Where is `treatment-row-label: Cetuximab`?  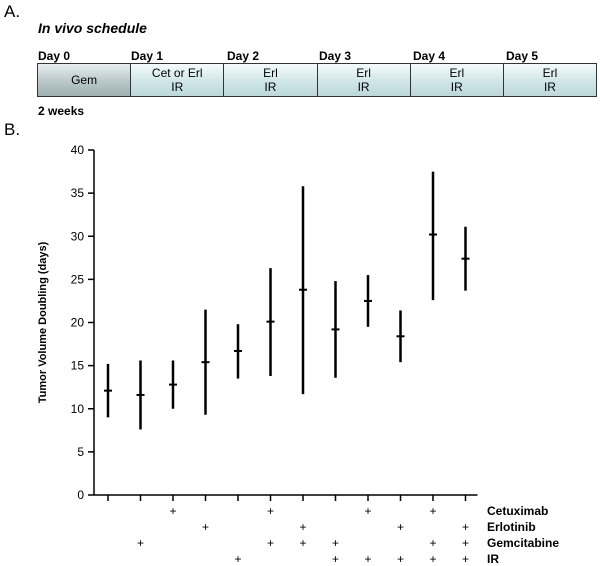
treatment-row-label: Cetuximab is located at coordinates (517, 511).